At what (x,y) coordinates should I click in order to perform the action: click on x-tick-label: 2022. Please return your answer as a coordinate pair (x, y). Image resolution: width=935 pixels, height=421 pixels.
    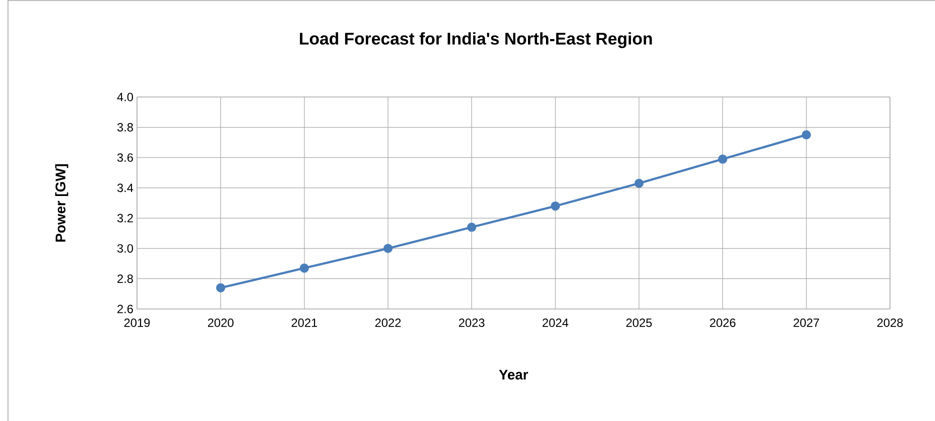
    Looking at the image, I should click on (388, 322).